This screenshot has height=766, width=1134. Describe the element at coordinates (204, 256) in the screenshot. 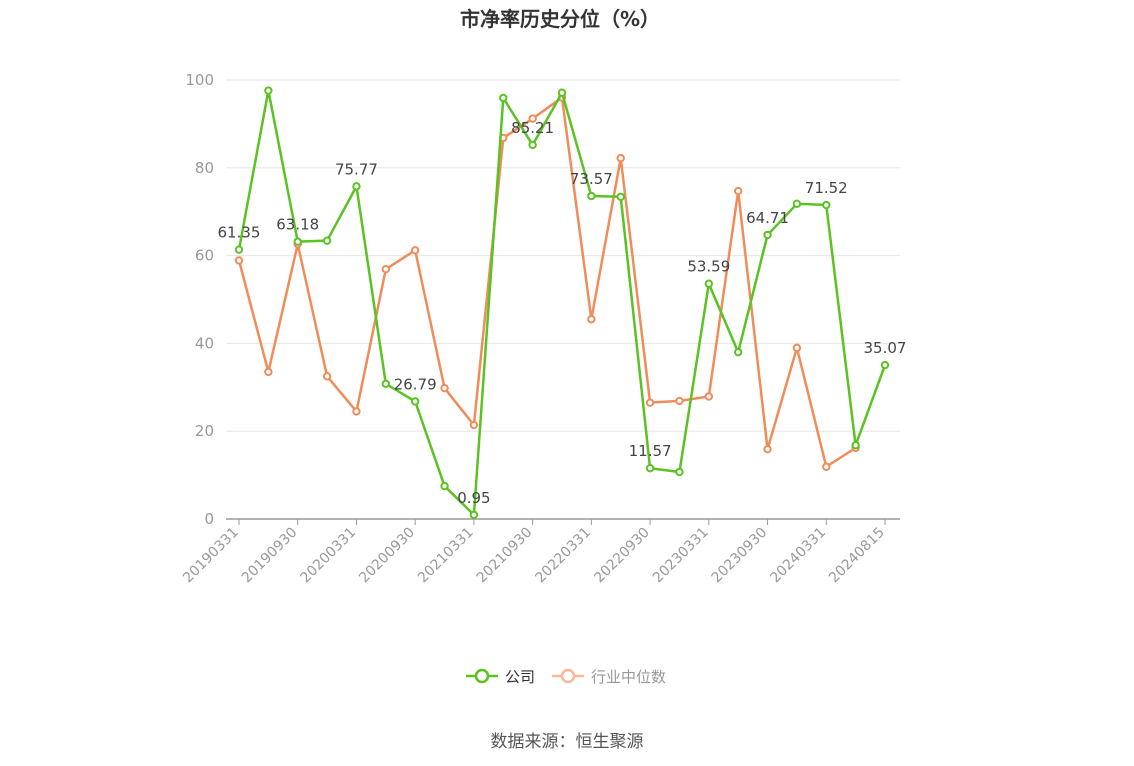

I see `y-tick-label: 60` at that location.